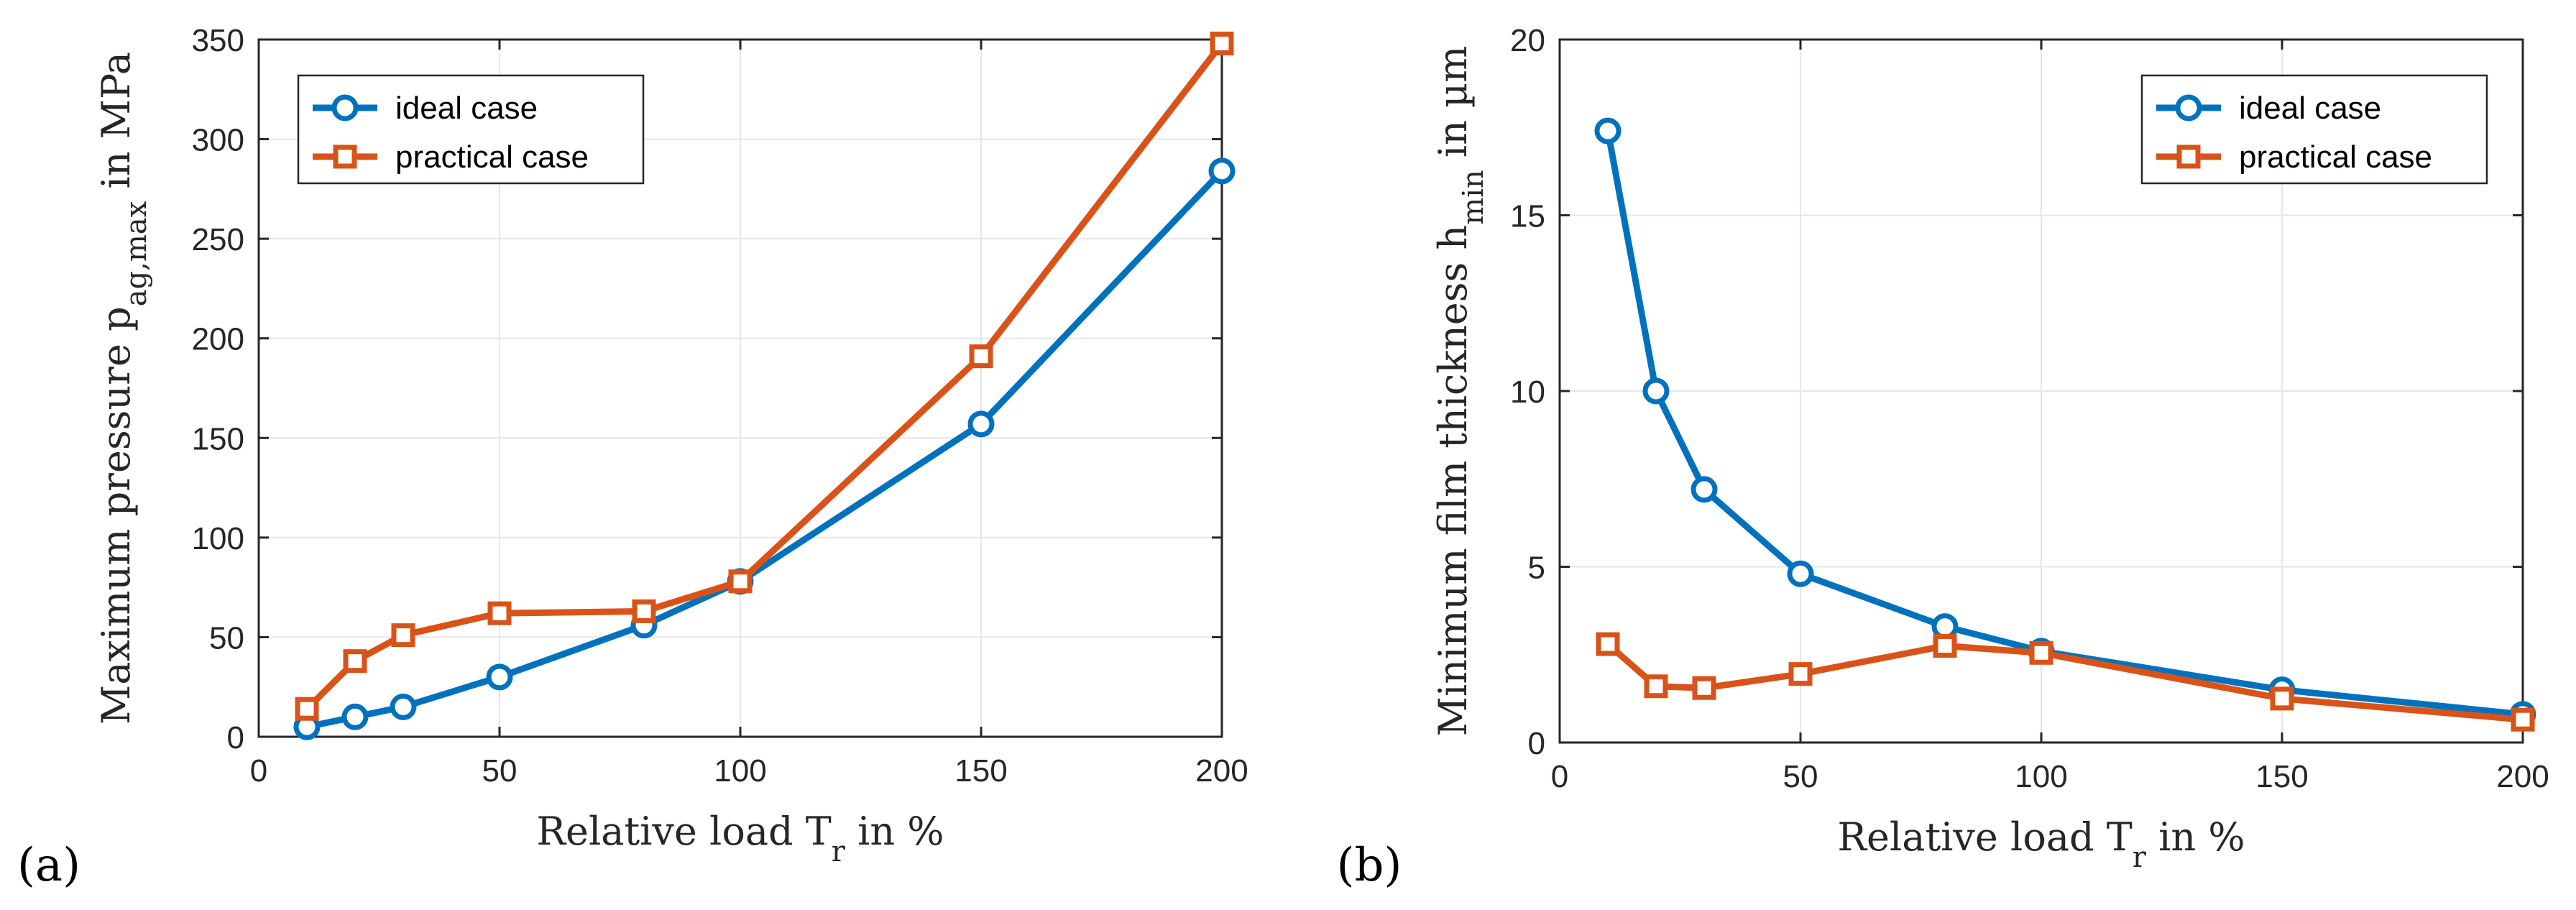 This screenshot has height=910, width=2576. Describe the element at coordinates (1527, 392) in the screenshot. I see `y-tick-label: 10` at that location.